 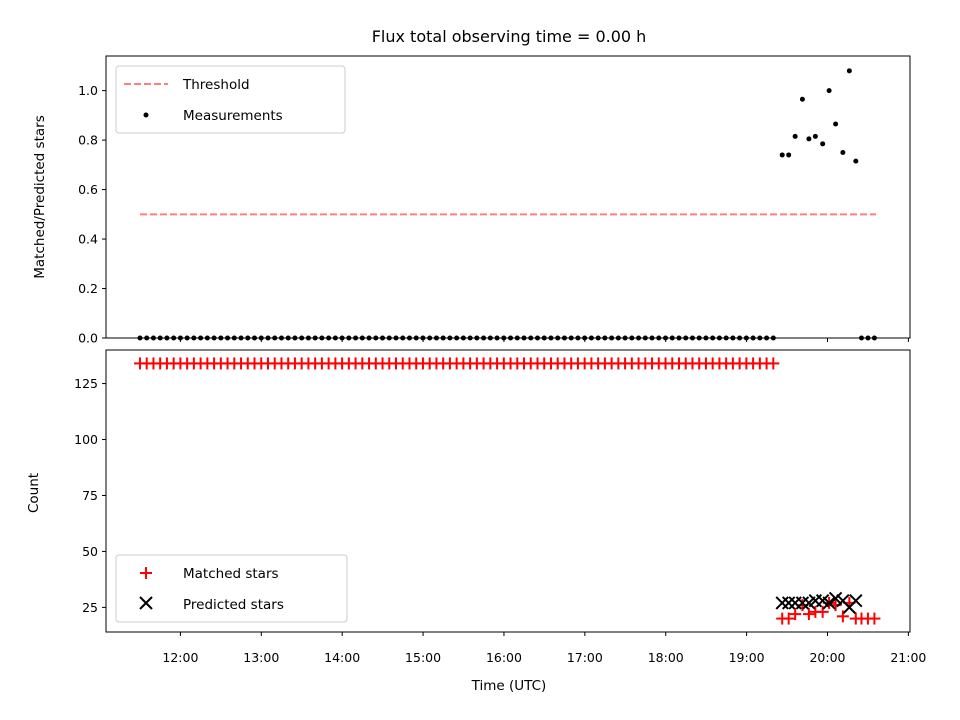 What do you see at coordinates (216, 85) in the screenshot?
I see `threshold-legend-label: Threshold` at bounding box center [216, 85].